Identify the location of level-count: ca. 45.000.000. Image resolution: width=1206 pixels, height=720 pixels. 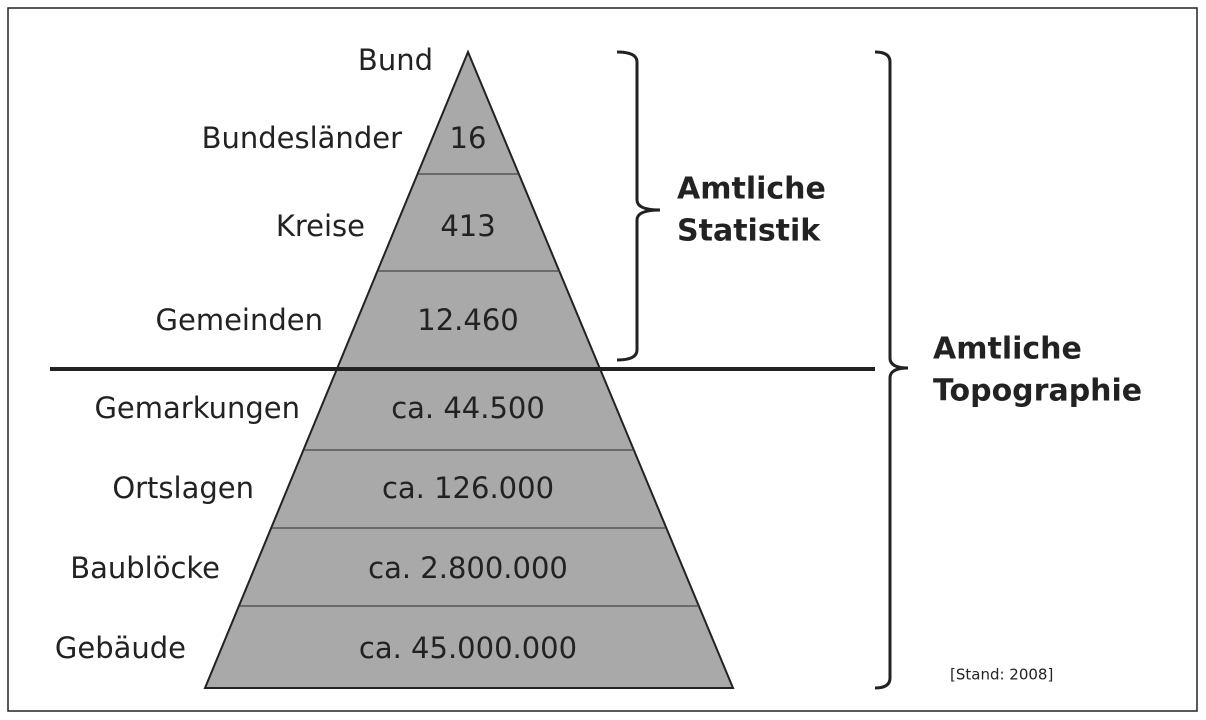
(468, 648).